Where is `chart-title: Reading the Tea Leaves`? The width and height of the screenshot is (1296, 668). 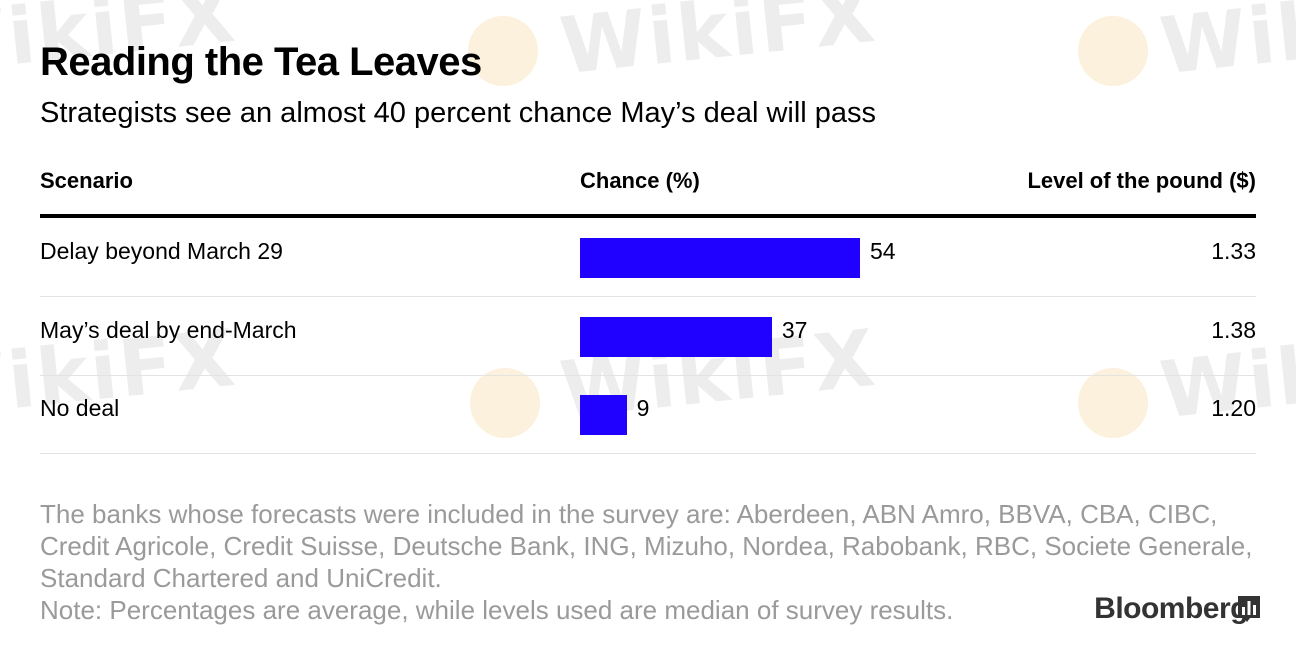 chart-title: Reading the Tea Leaves is located at coordinates (261, 62).